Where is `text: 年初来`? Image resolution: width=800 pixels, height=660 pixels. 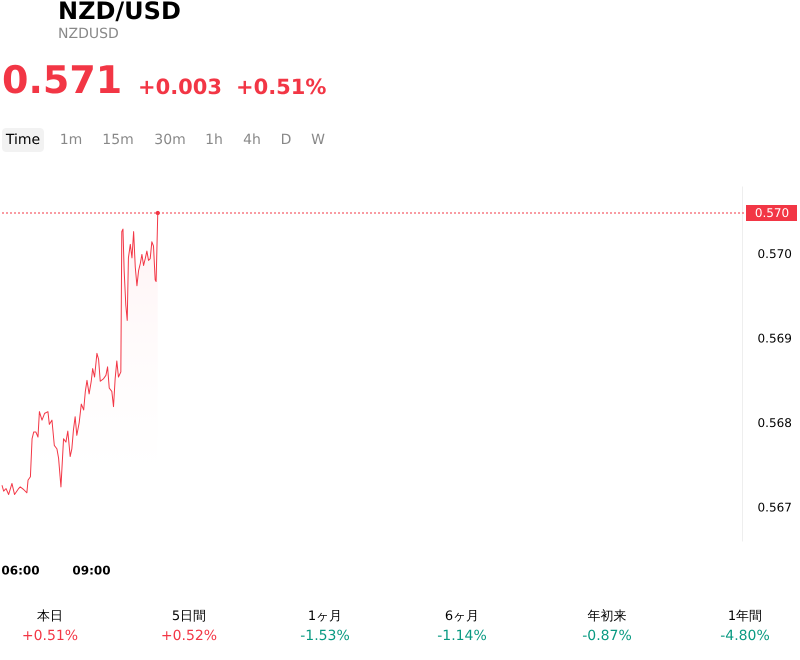 text: 年初来 is located at coordinates (607, 616).